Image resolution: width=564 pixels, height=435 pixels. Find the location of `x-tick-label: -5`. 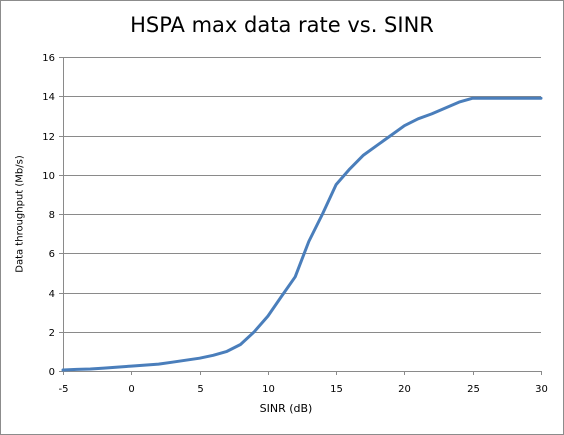

x-tick-label: -5 is located at coordinates (64, 389).